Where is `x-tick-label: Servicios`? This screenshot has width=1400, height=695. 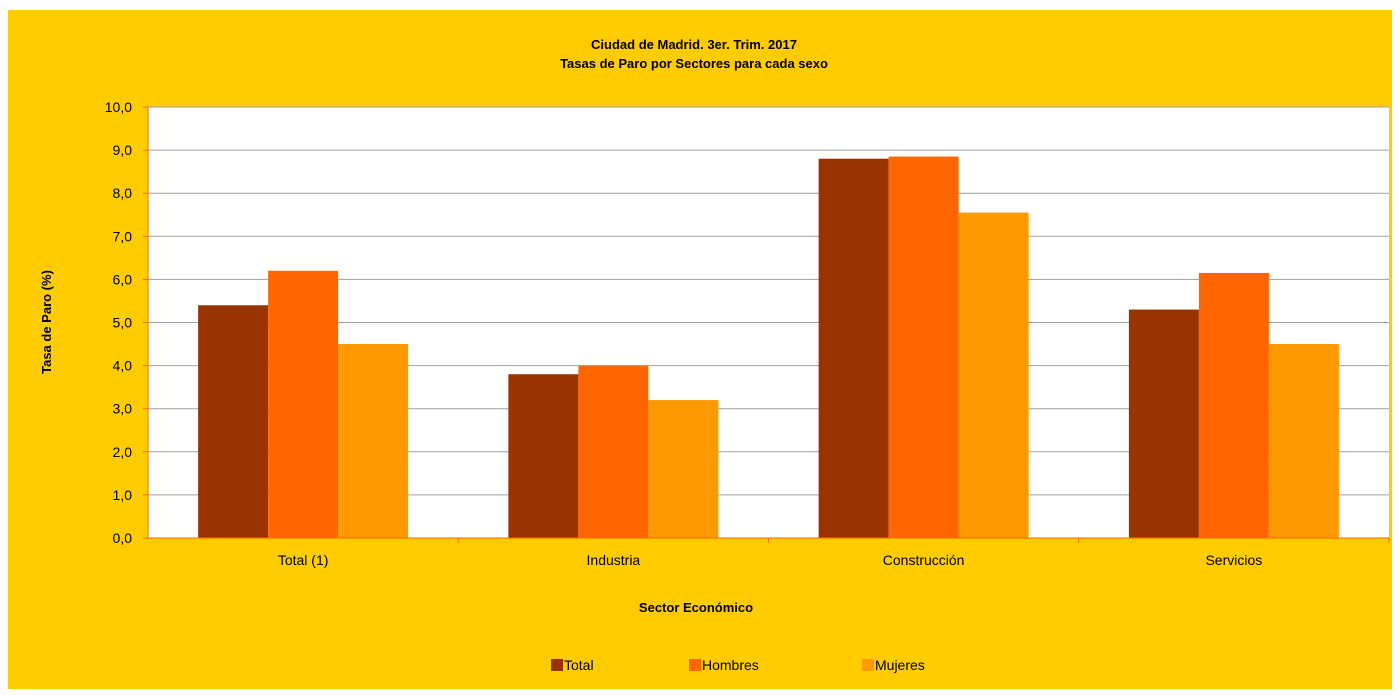 x-tick-label: Servicios is located at coordinates (1233, 560).